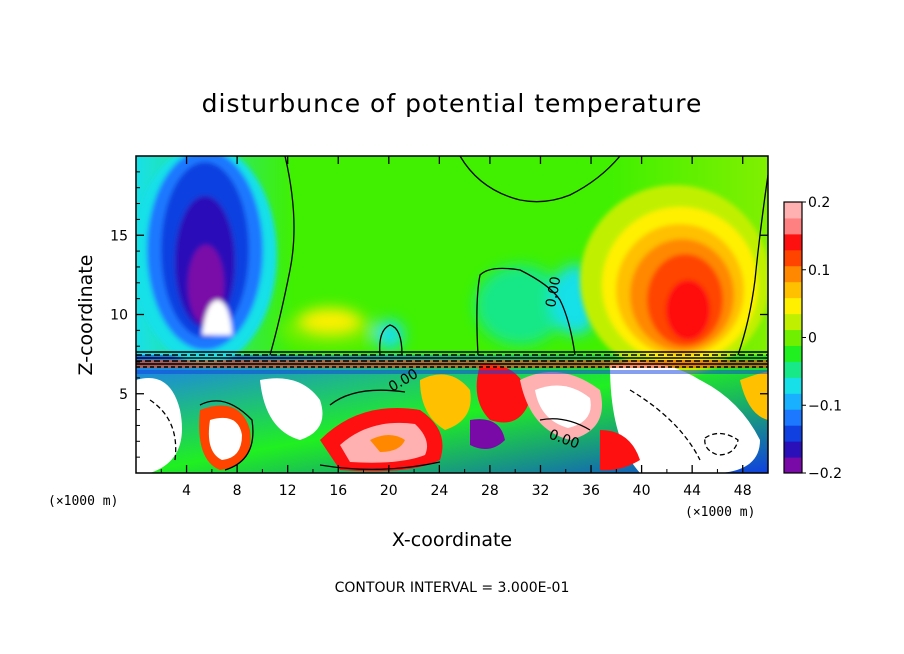 This screenshot has width=904, height=654. I want to click on z-unit-label: (×1000 m), so click(83, 501).